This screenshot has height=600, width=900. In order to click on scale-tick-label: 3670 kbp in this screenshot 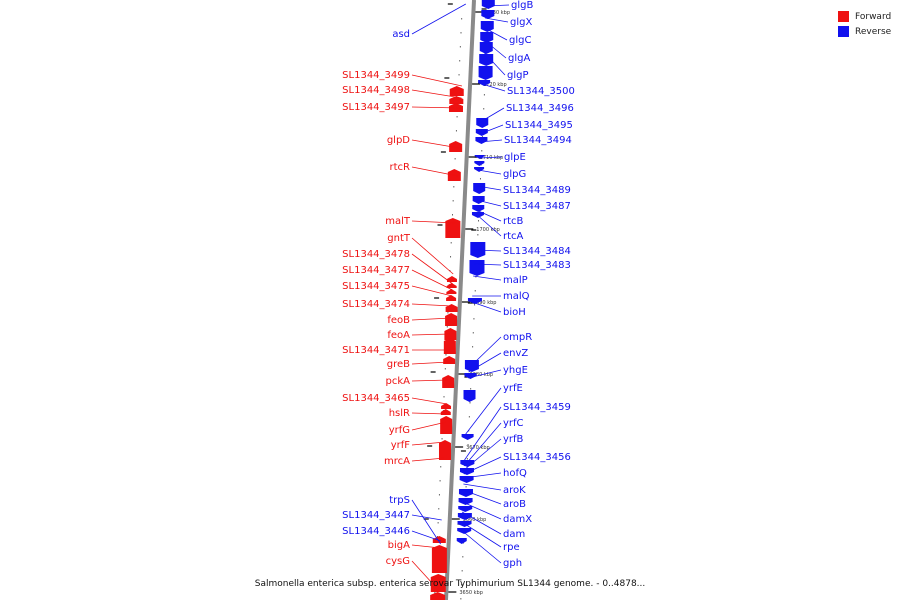, I will do `click(478, 448)`.